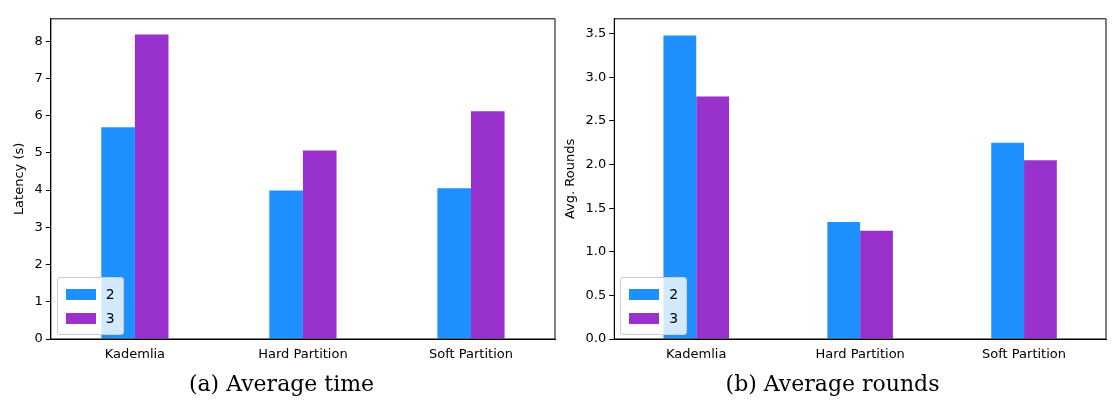 This screenshot has width=1118, height=406. Describe the element at coordinates (38, 114) in the screenshot. I see `y-tick-label: 6` at that location.